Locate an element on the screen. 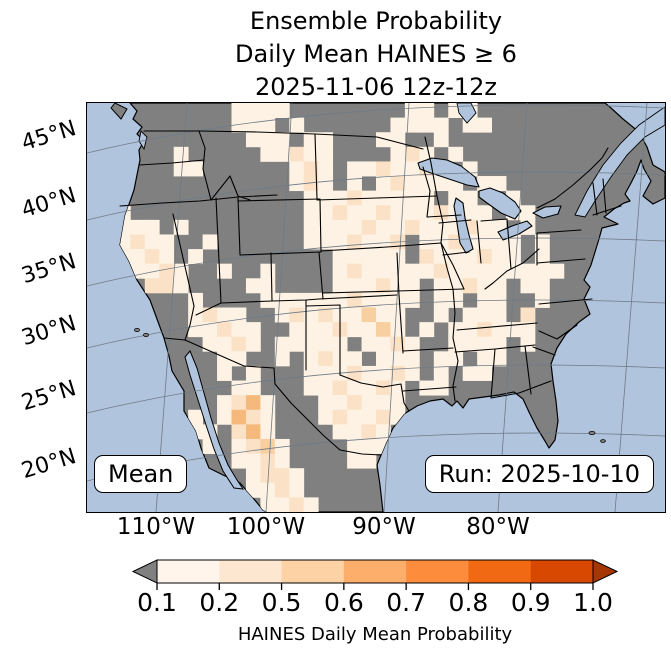  colorbar-segments is located at coordinates (375, 571).